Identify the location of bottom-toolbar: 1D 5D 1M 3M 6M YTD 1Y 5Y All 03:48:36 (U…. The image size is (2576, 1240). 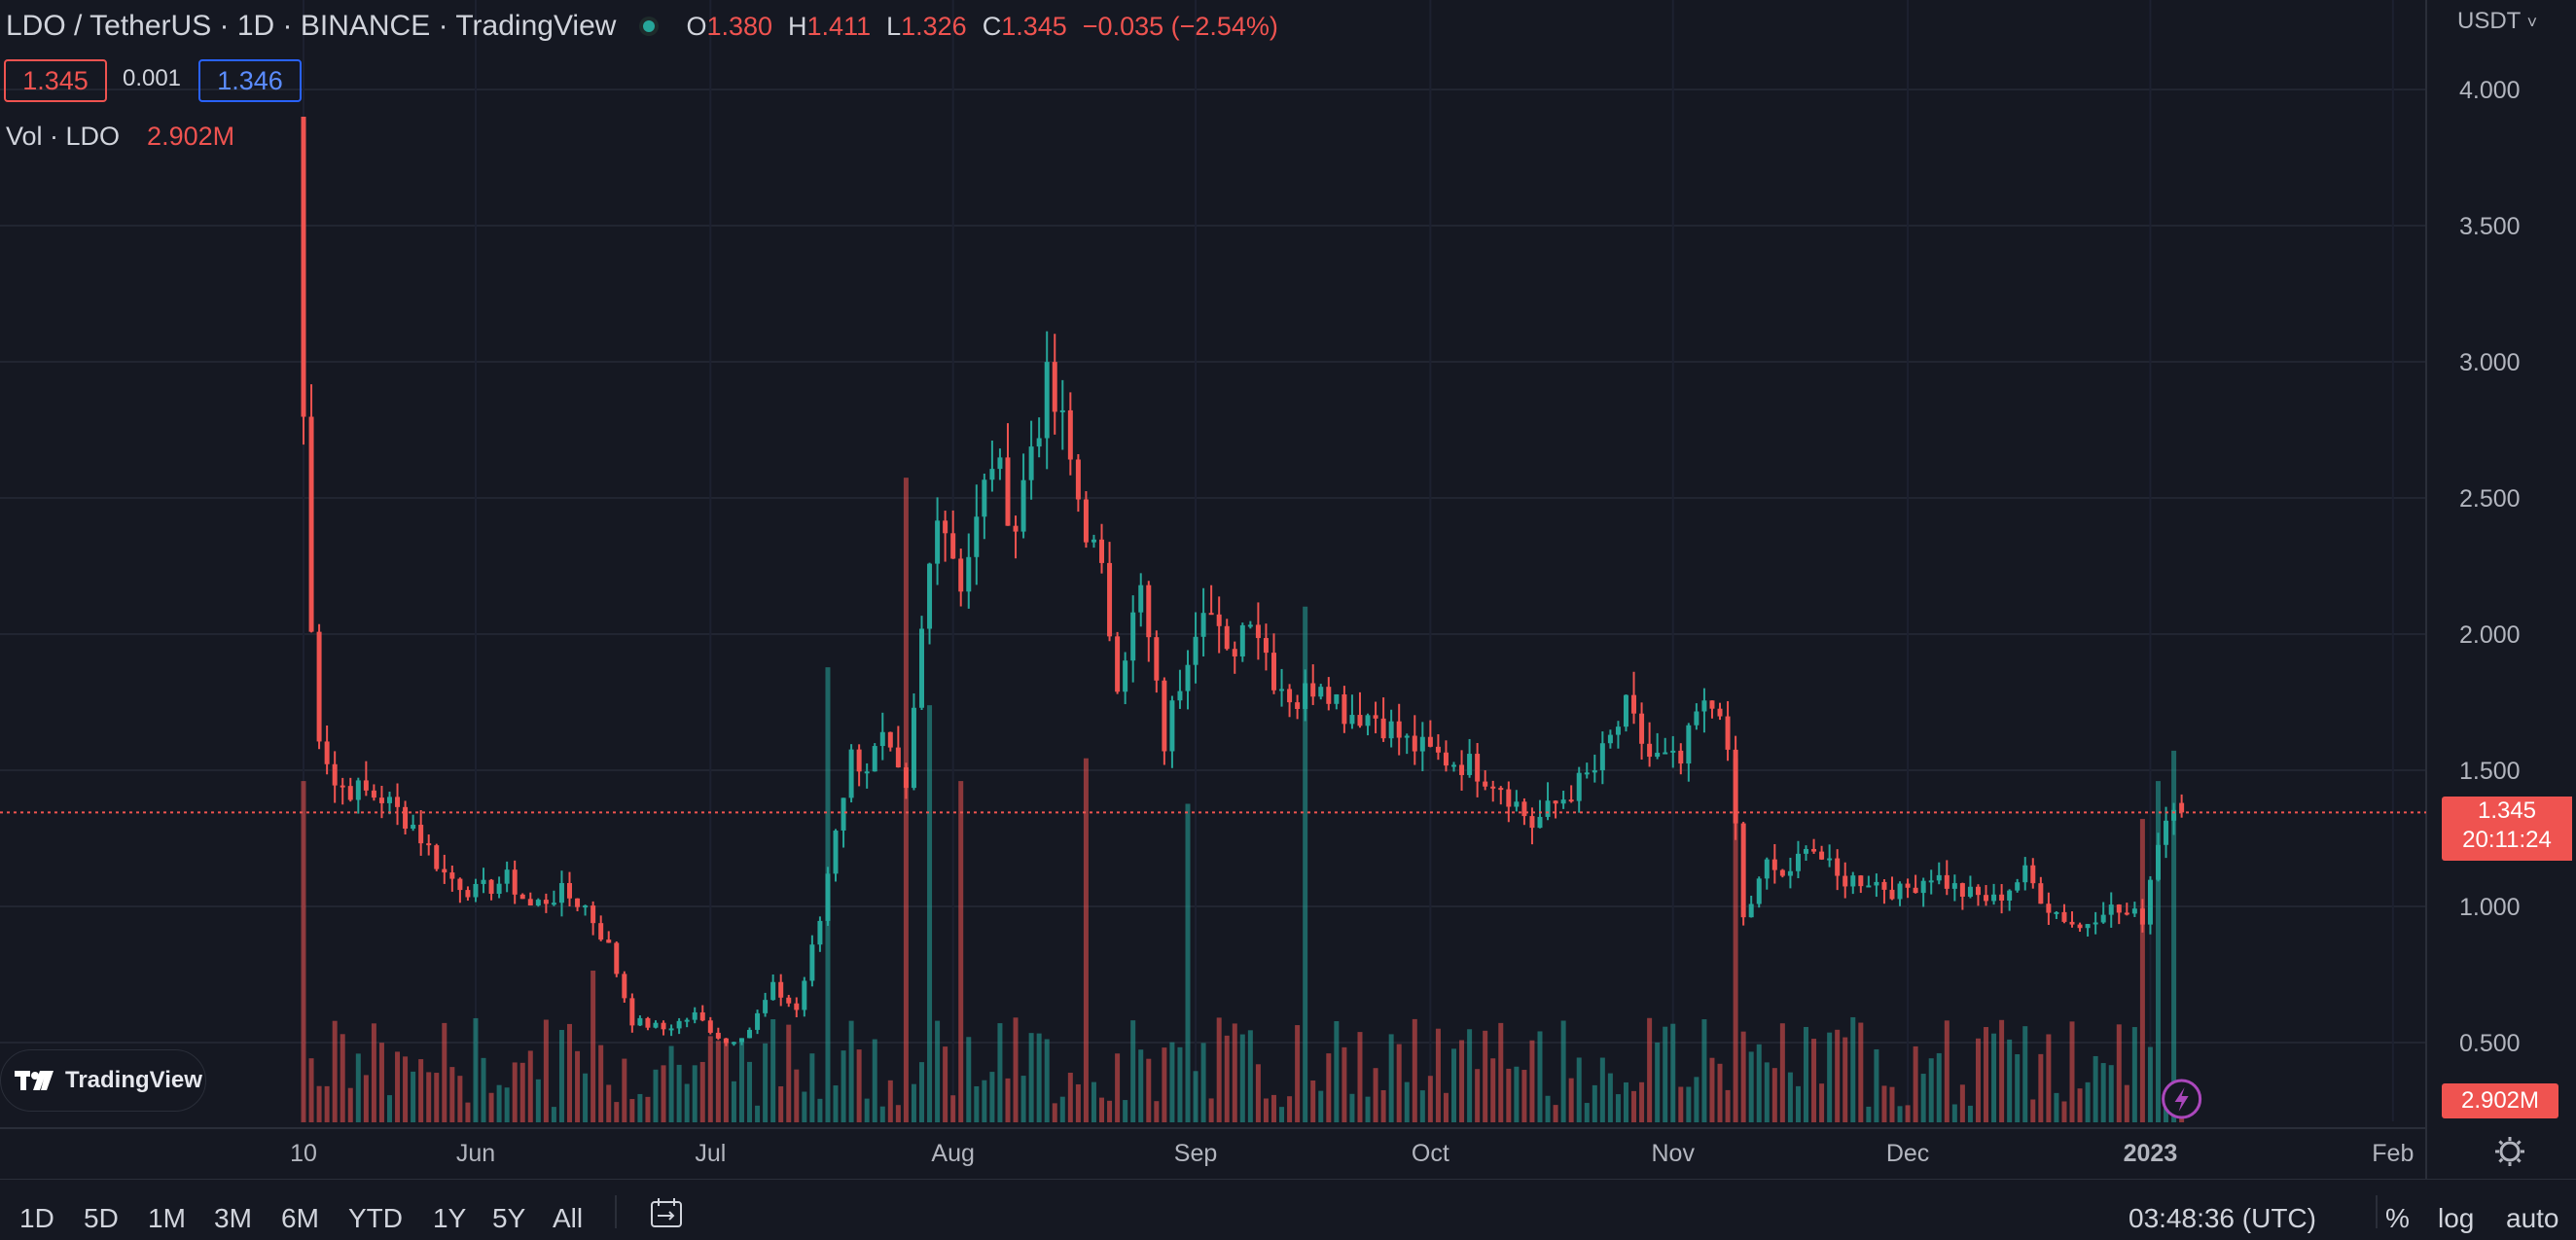
(1288, 1209).